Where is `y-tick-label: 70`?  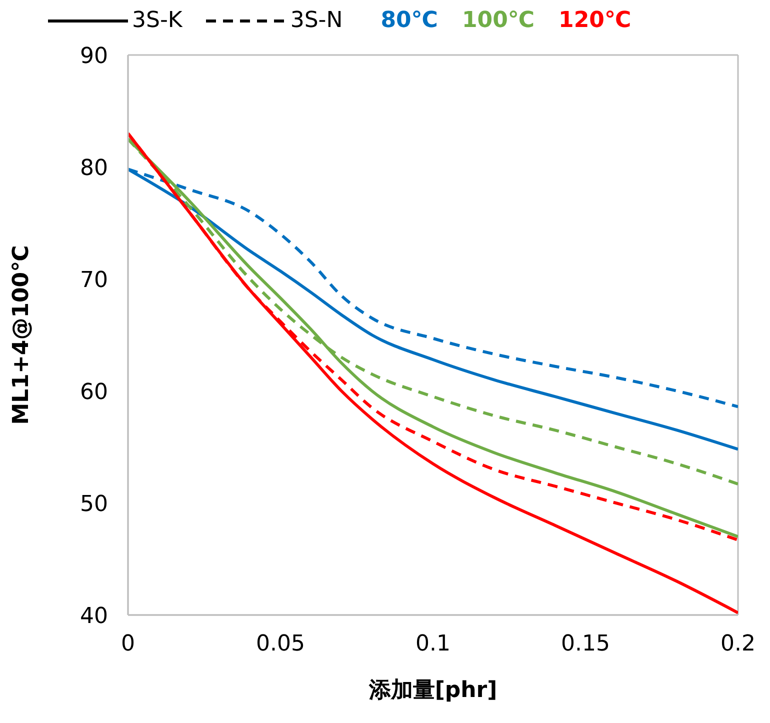 y-tick-label: 70 is located at coordinates (94, 280).